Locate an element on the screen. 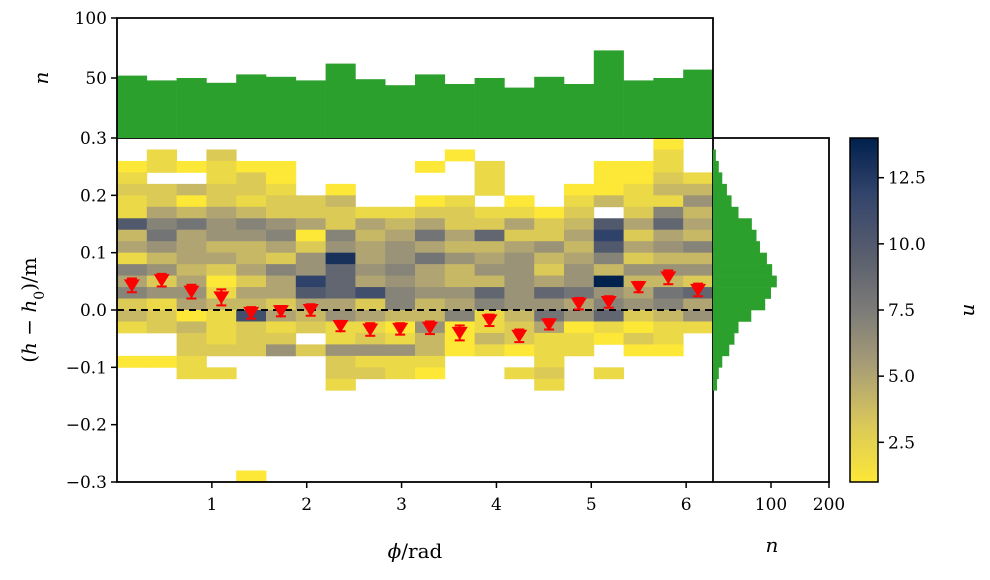 The image size is (990, 580). colorbar-tick-label: 5.0 is located at coordinates (901, 377).